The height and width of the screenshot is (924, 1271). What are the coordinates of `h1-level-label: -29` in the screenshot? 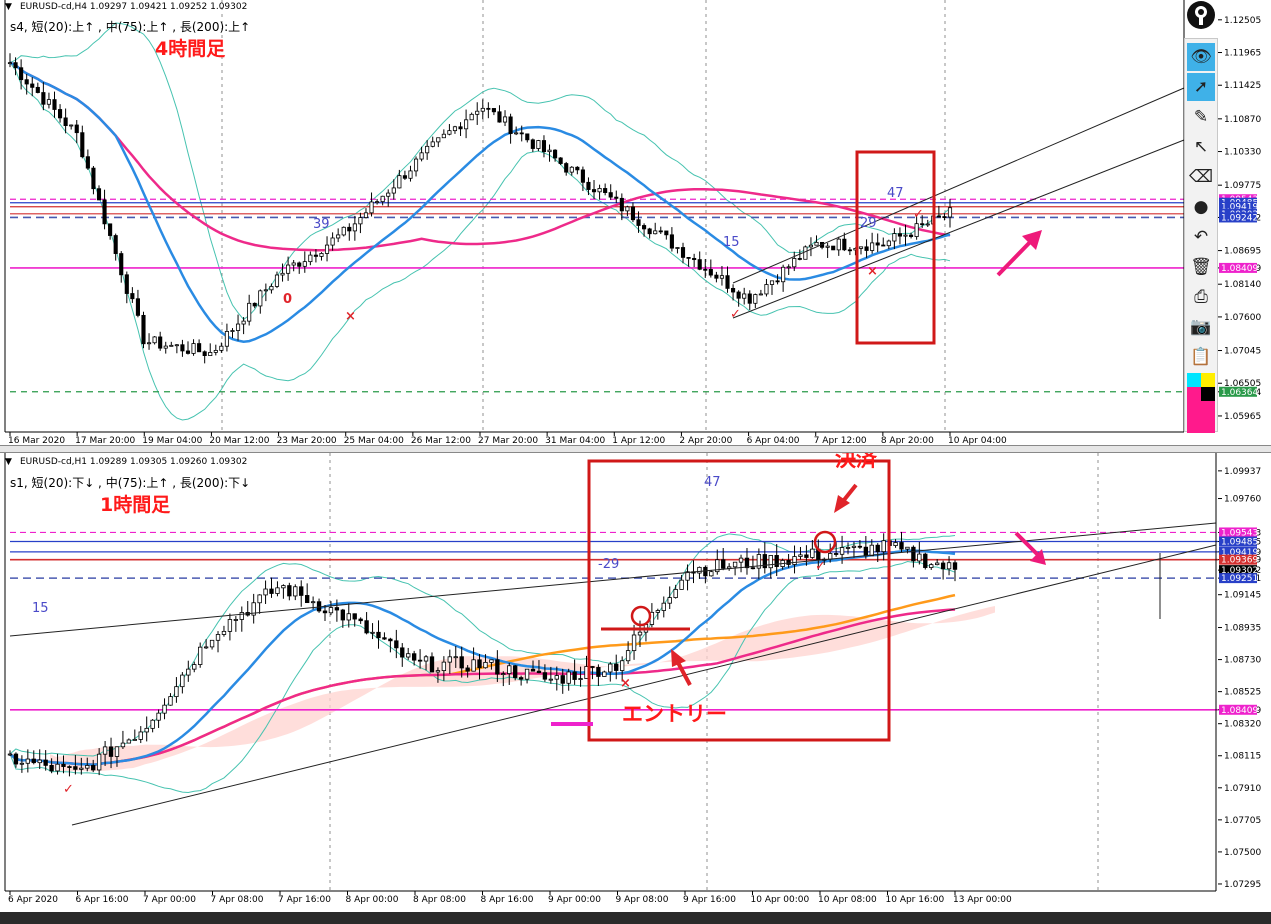 It's located at (608, 564).